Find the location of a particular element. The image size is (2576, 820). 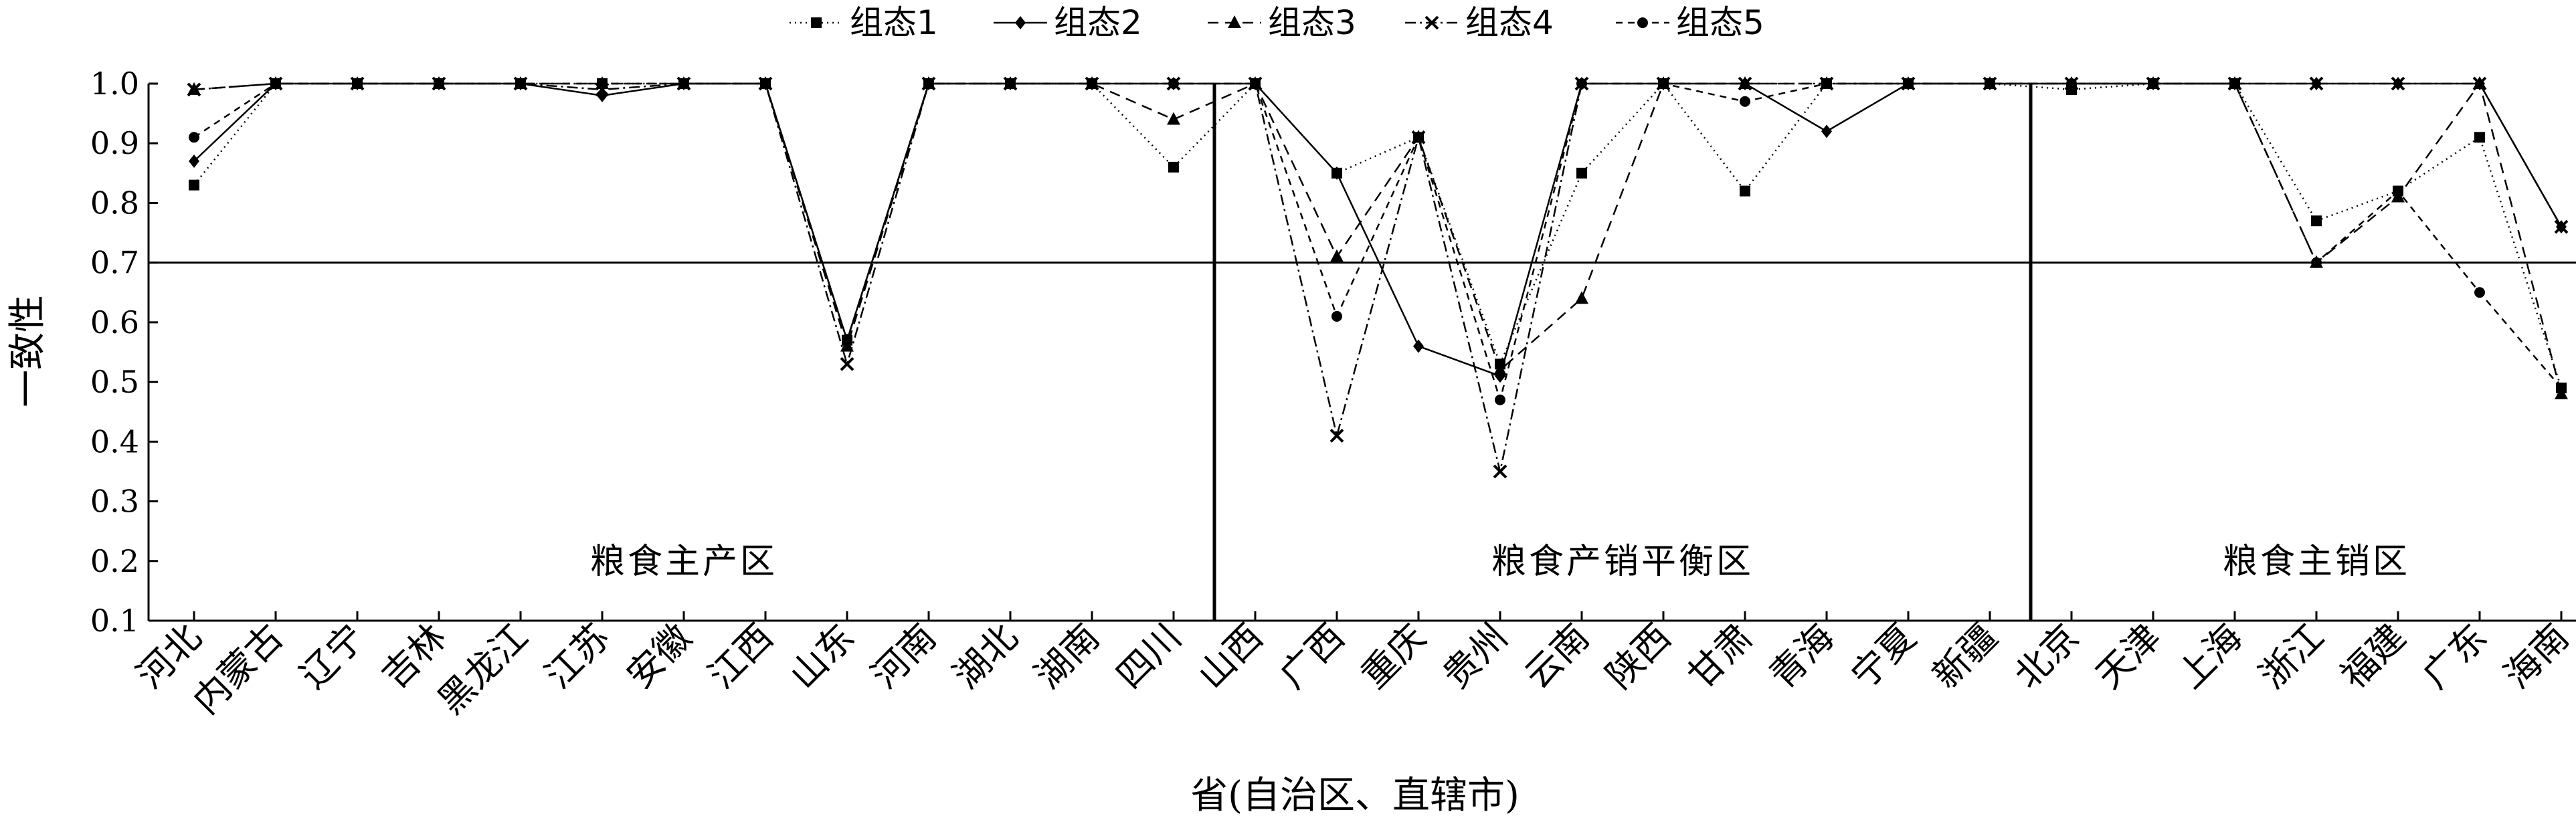

legend: 组态1 组态2 组态3 组态4 组态5 is located at coordinates (1277, 22).